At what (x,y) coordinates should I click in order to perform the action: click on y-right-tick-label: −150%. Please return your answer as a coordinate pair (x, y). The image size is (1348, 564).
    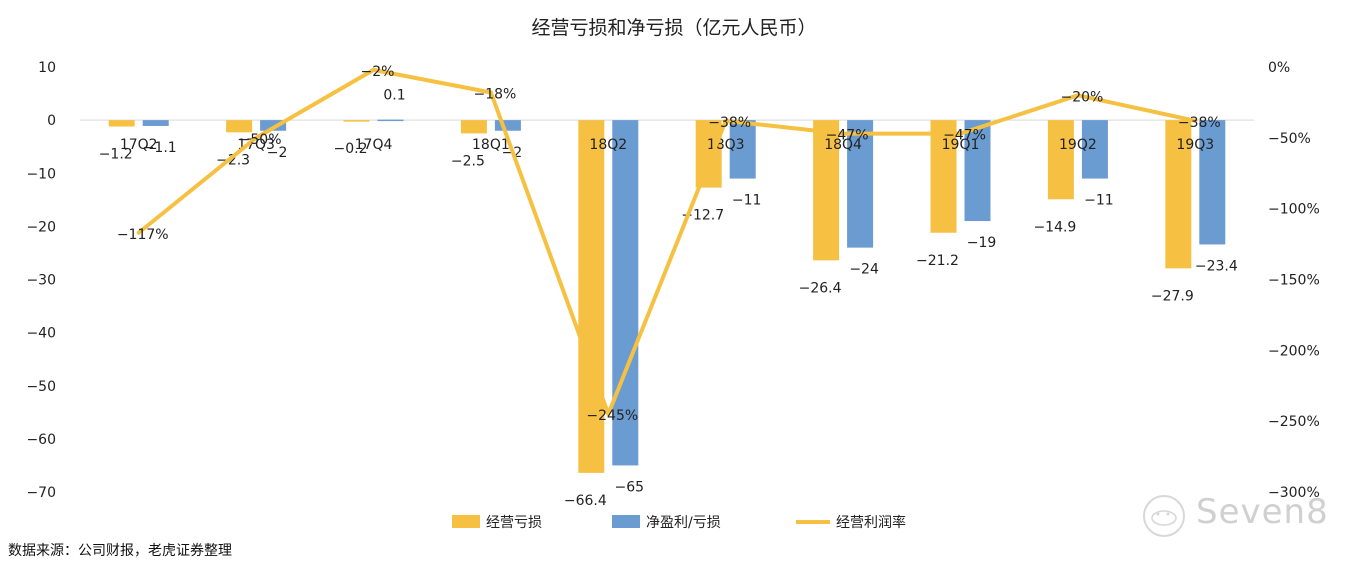
    Looking at the image, I should click on (1294, 281).